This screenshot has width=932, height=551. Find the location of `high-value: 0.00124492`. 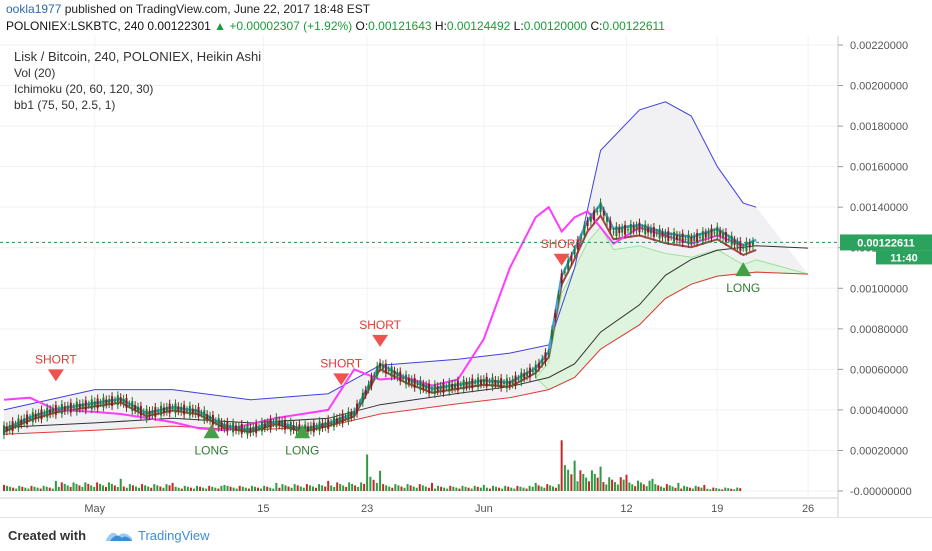

high-value: 0.00124492 is located at coordinates (478, 26).